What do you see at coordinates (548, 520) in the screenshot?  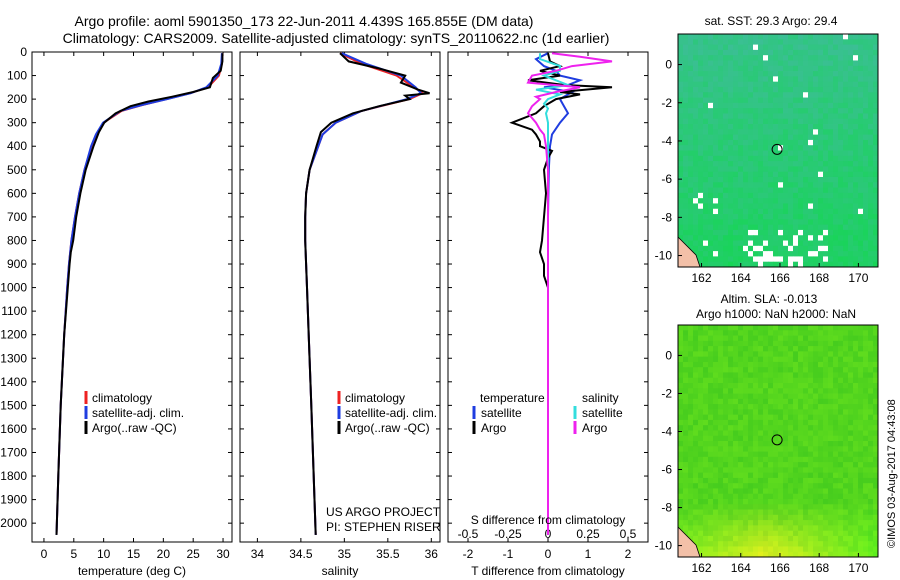 I see `s-difference-axis-label: S difference from climatology` at bounding box center [548, 520].